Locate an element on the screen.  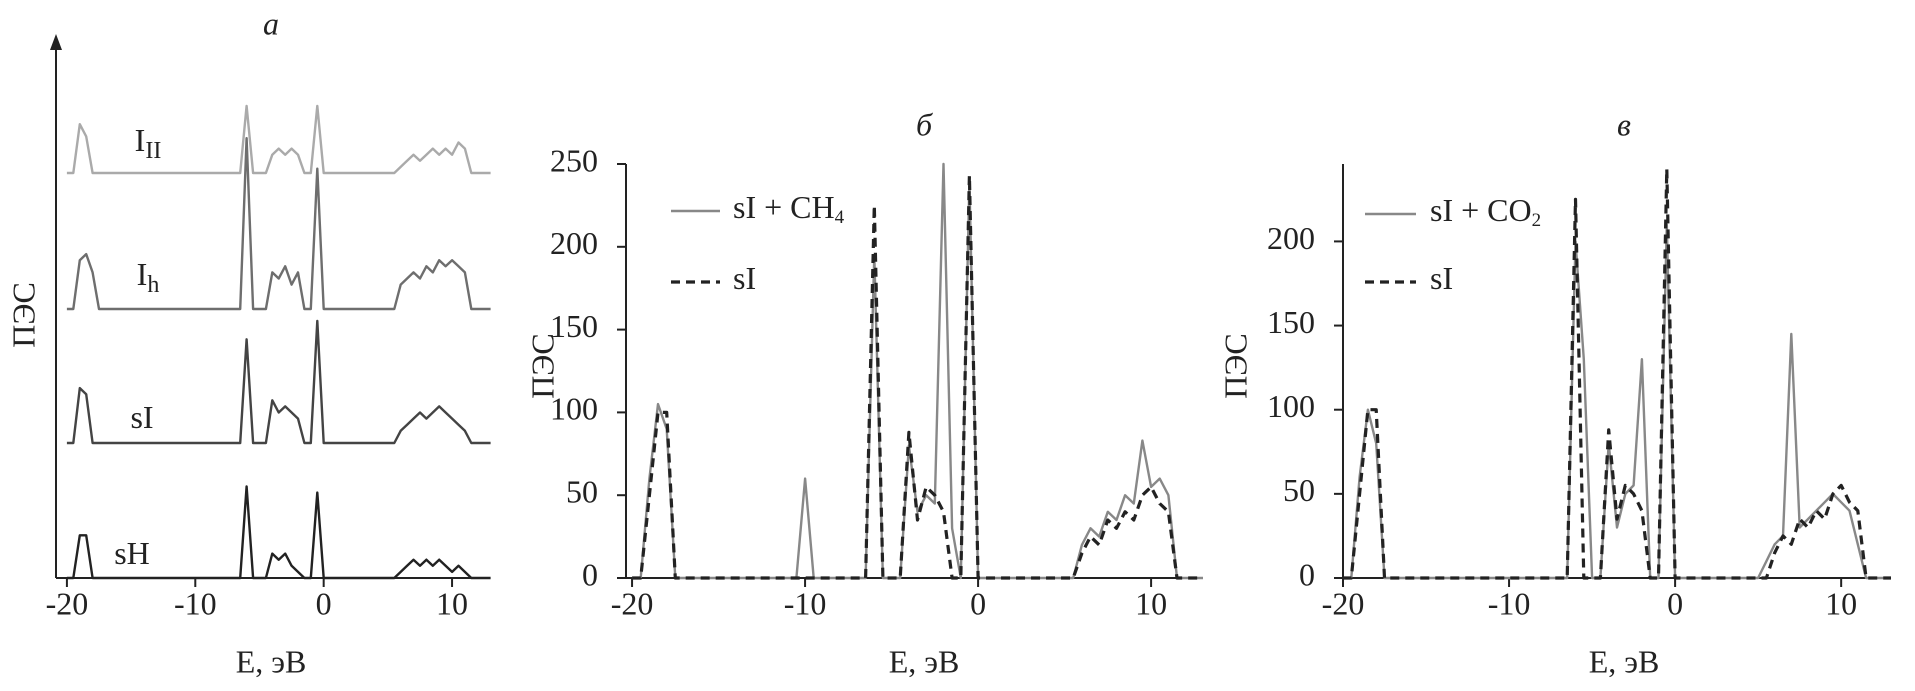
series-label-main: sI is located at coordinates (141, 417).